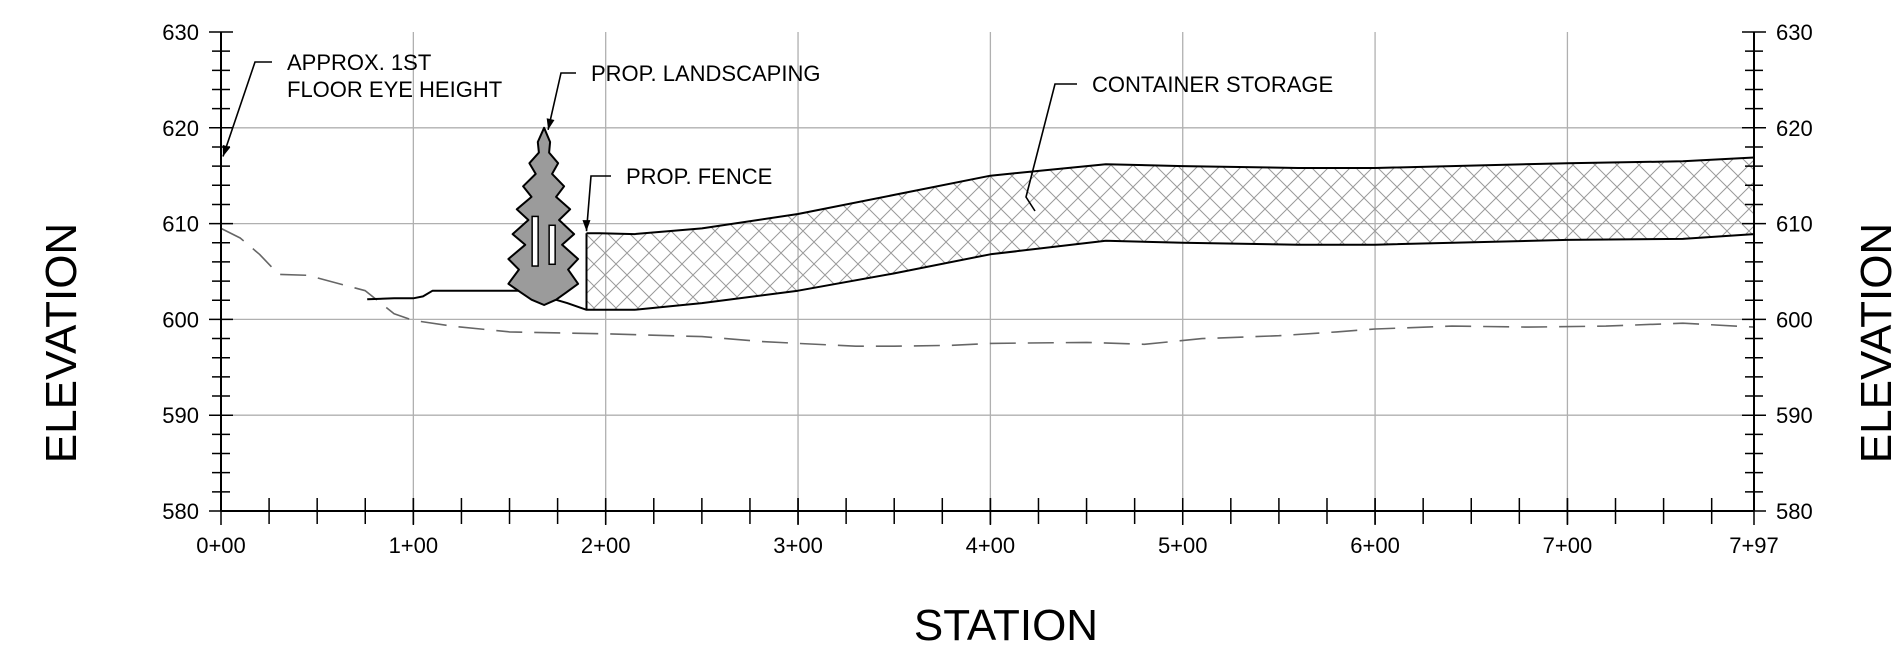 Image resolution: width=1901 pixels, height=664 pixels. Describe the element at coordinates (1183, 545) in the screenshot. I see `x-tick-label: 5+00` at that location.